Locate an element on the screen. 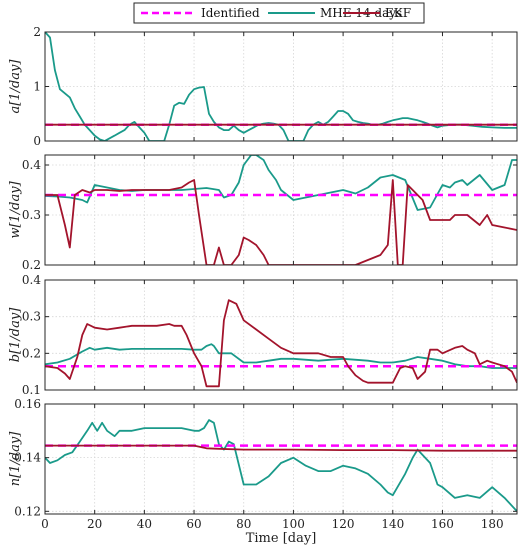 The width and height of the screenshot is (524, 550). x-axis-label: Time [day] is located at coordinates (281, 538).